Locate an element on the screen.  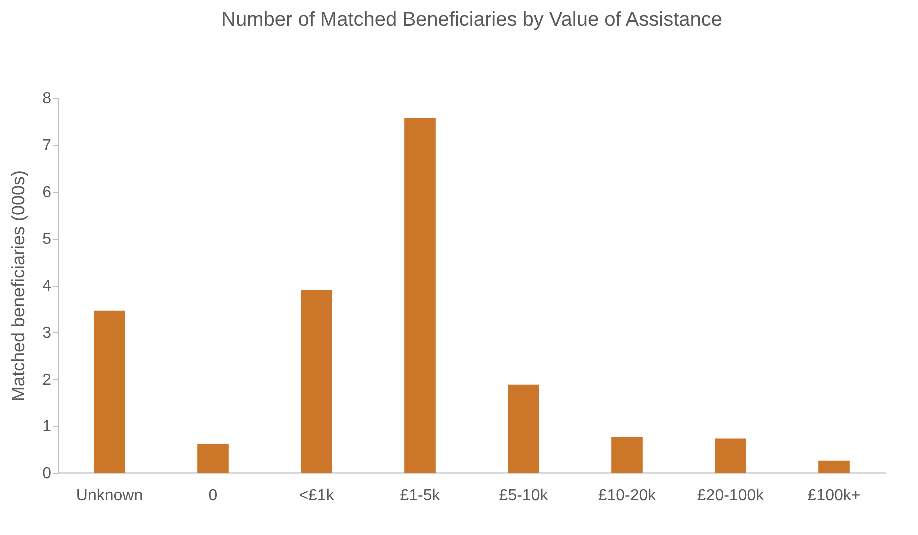
x-tick-label: £100k+ is located at coordinates (834, 496).